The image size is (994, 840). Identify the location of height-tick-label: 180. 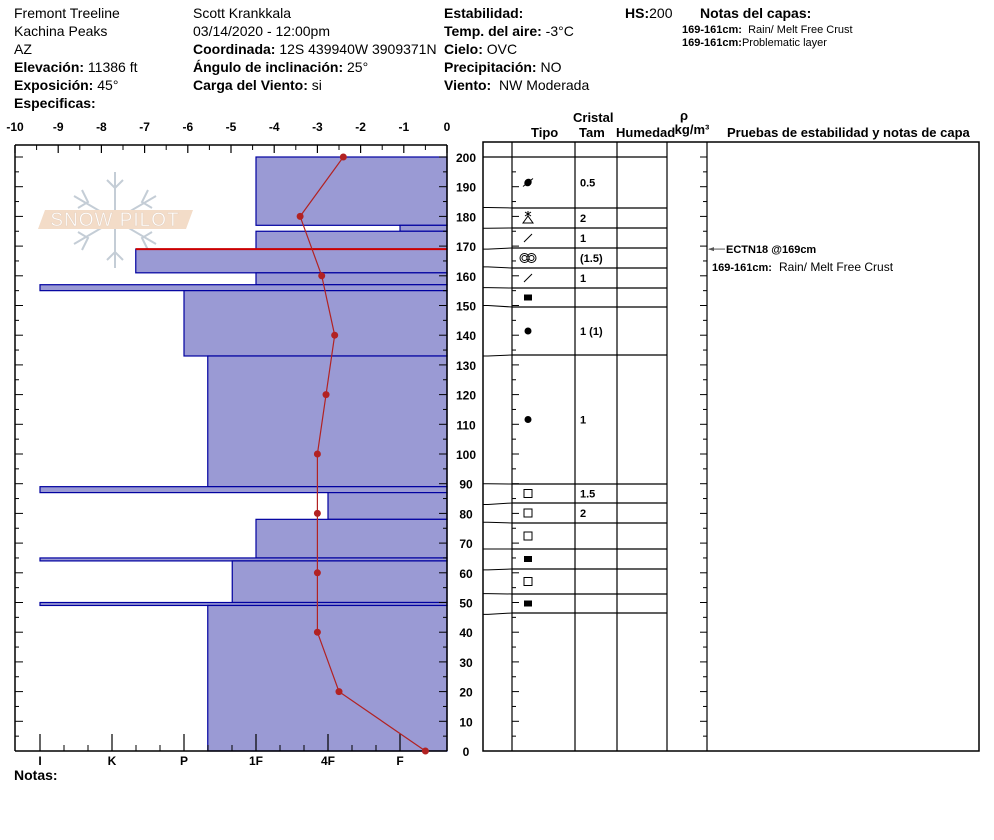
(466, 217).